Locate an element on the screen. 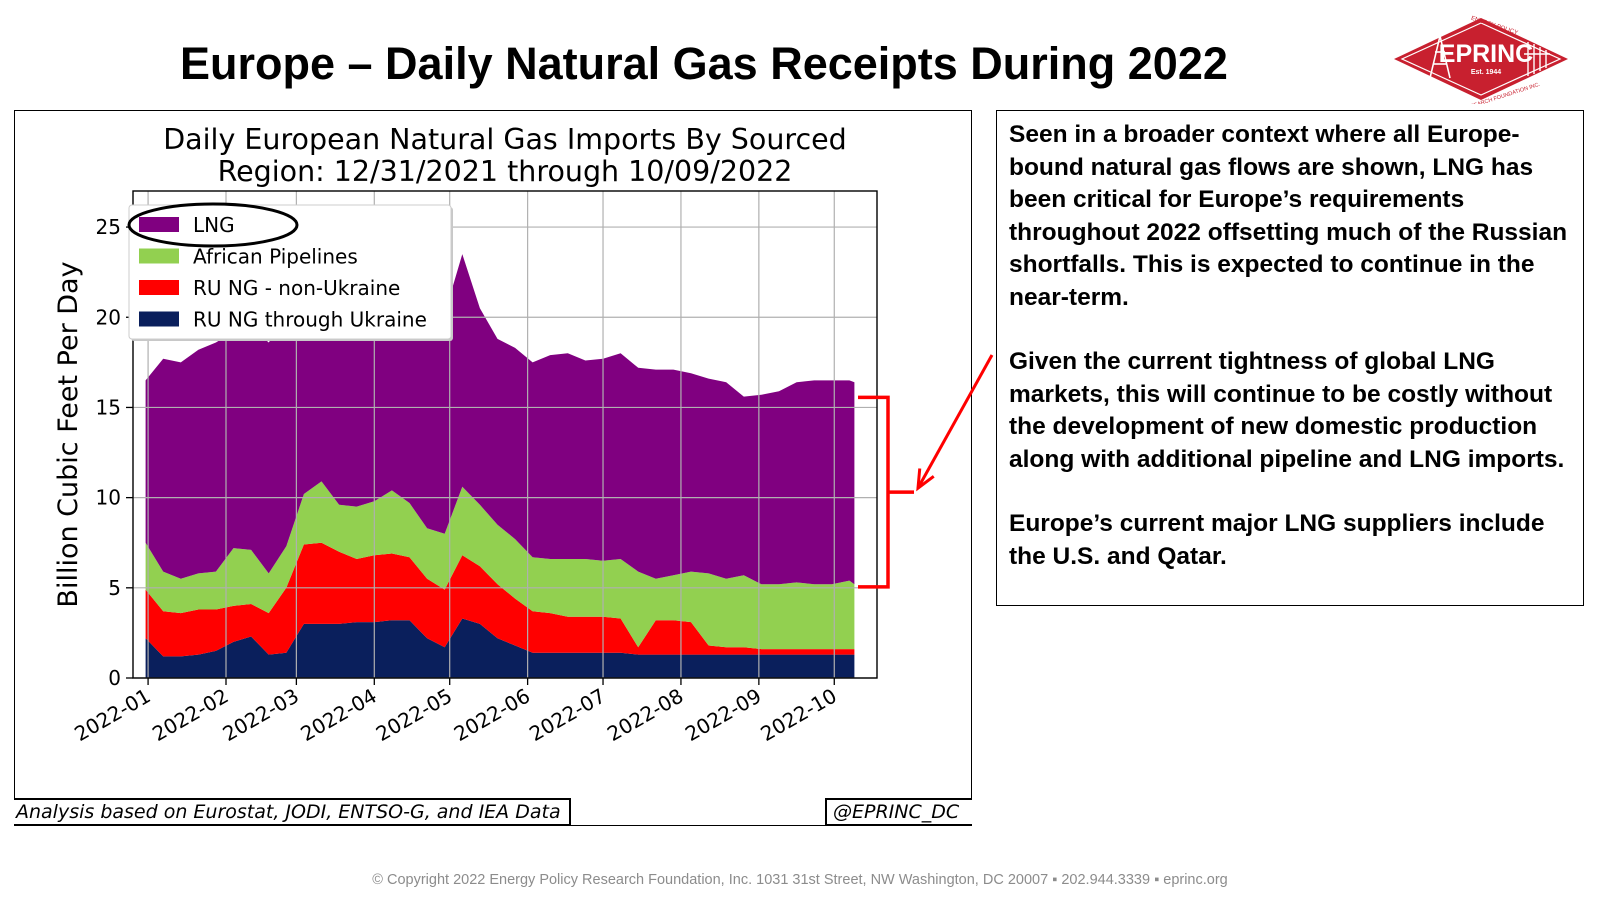 Image resolution: width=1600 pixels, height=900 pixels. x-tick-label: 2022-01 is located at coordinates (112, 715).